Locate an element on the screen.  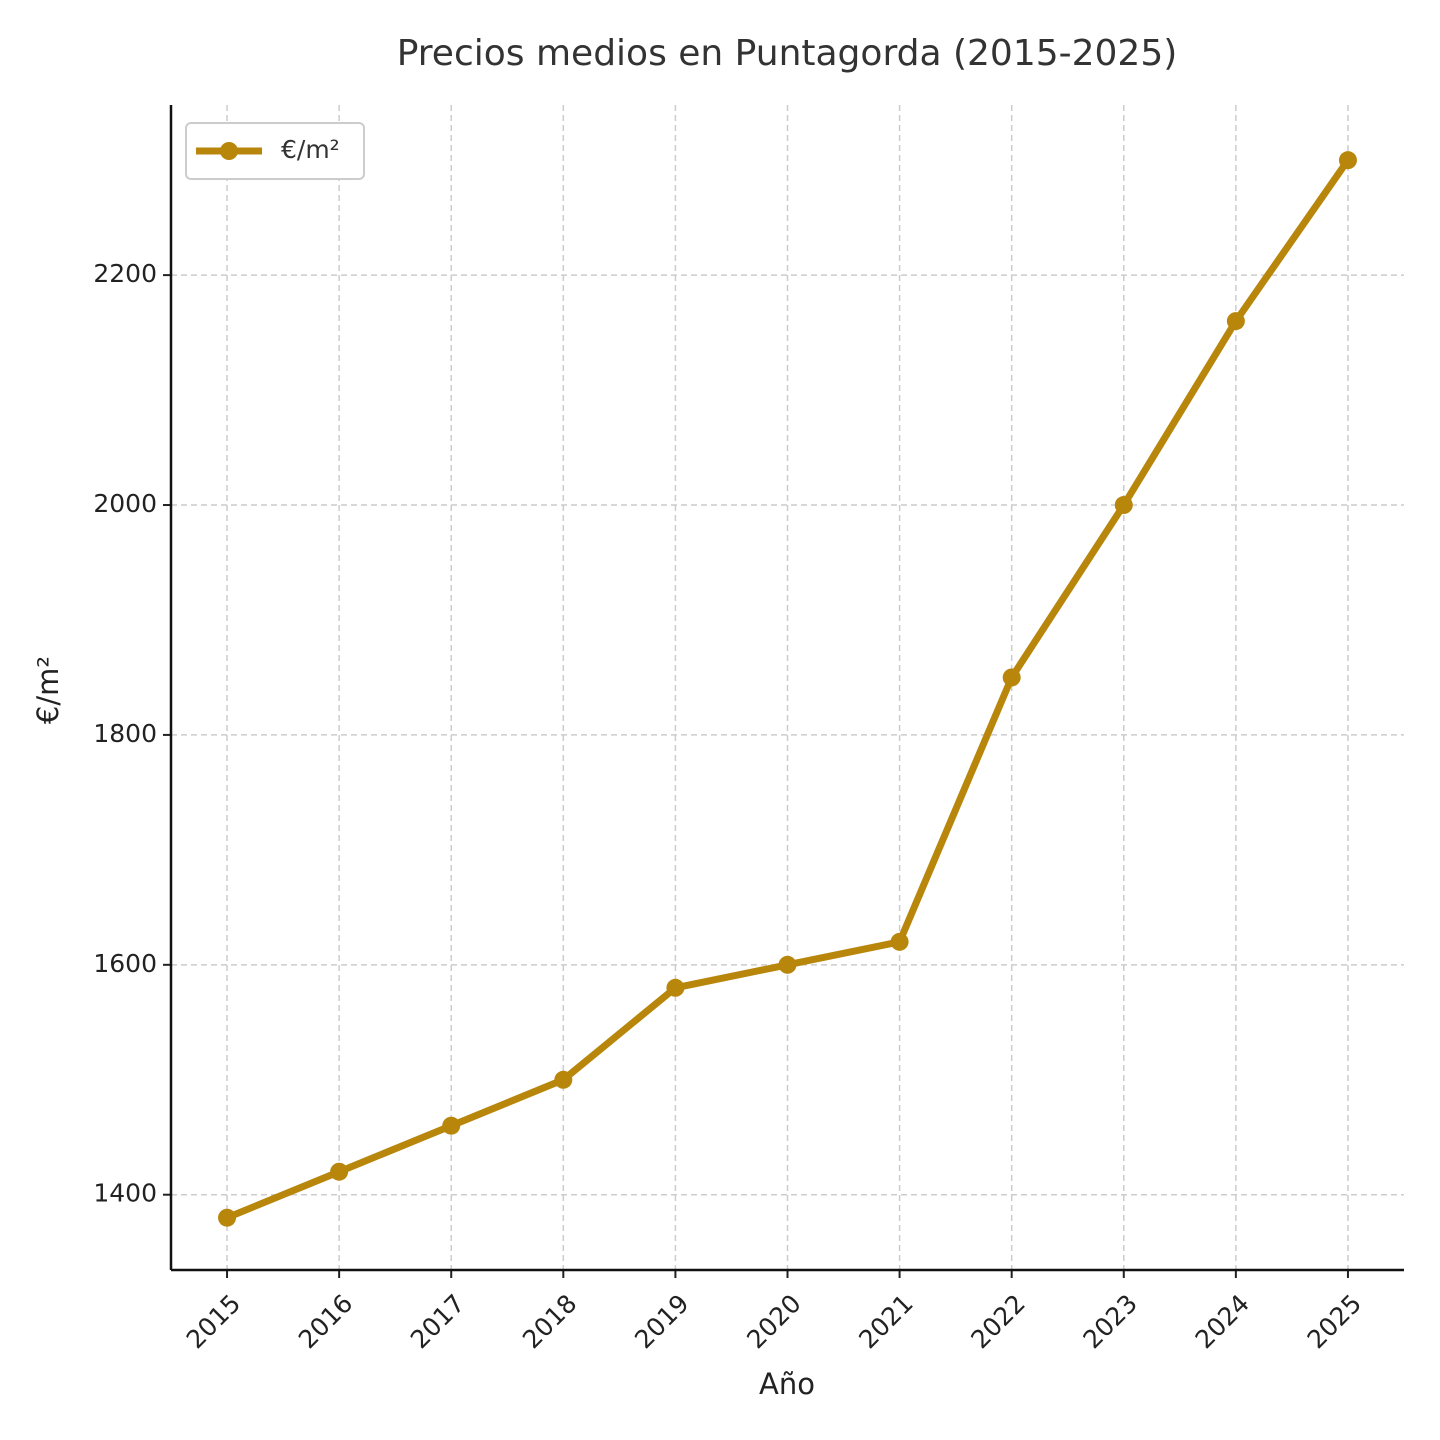
legend-label: €/m² is located at coordinates (310, 149).